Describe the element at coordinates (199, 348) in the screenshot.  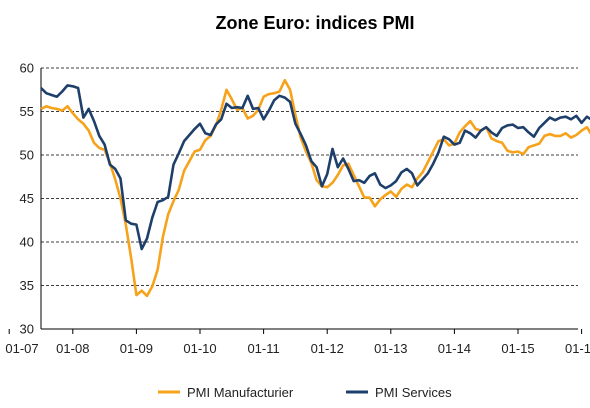
I see `x-tick-label: 01-10` at that location.